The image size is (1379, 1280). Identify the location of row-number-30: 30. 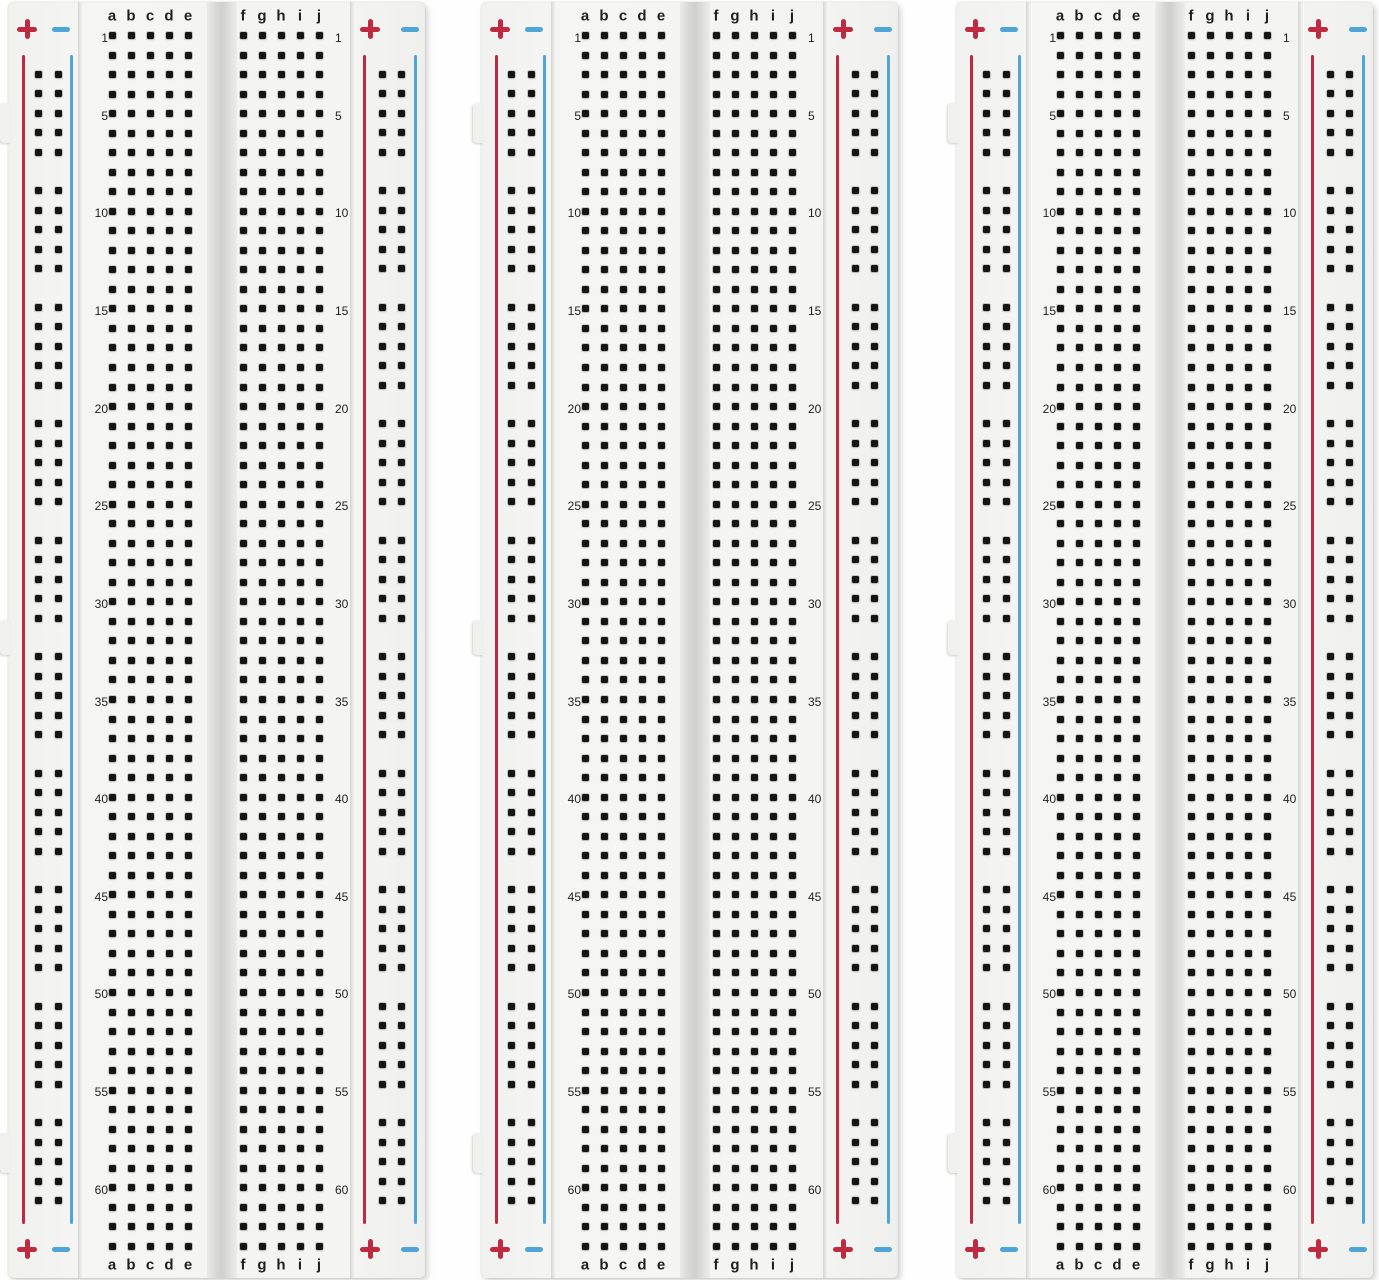
(101, 603).